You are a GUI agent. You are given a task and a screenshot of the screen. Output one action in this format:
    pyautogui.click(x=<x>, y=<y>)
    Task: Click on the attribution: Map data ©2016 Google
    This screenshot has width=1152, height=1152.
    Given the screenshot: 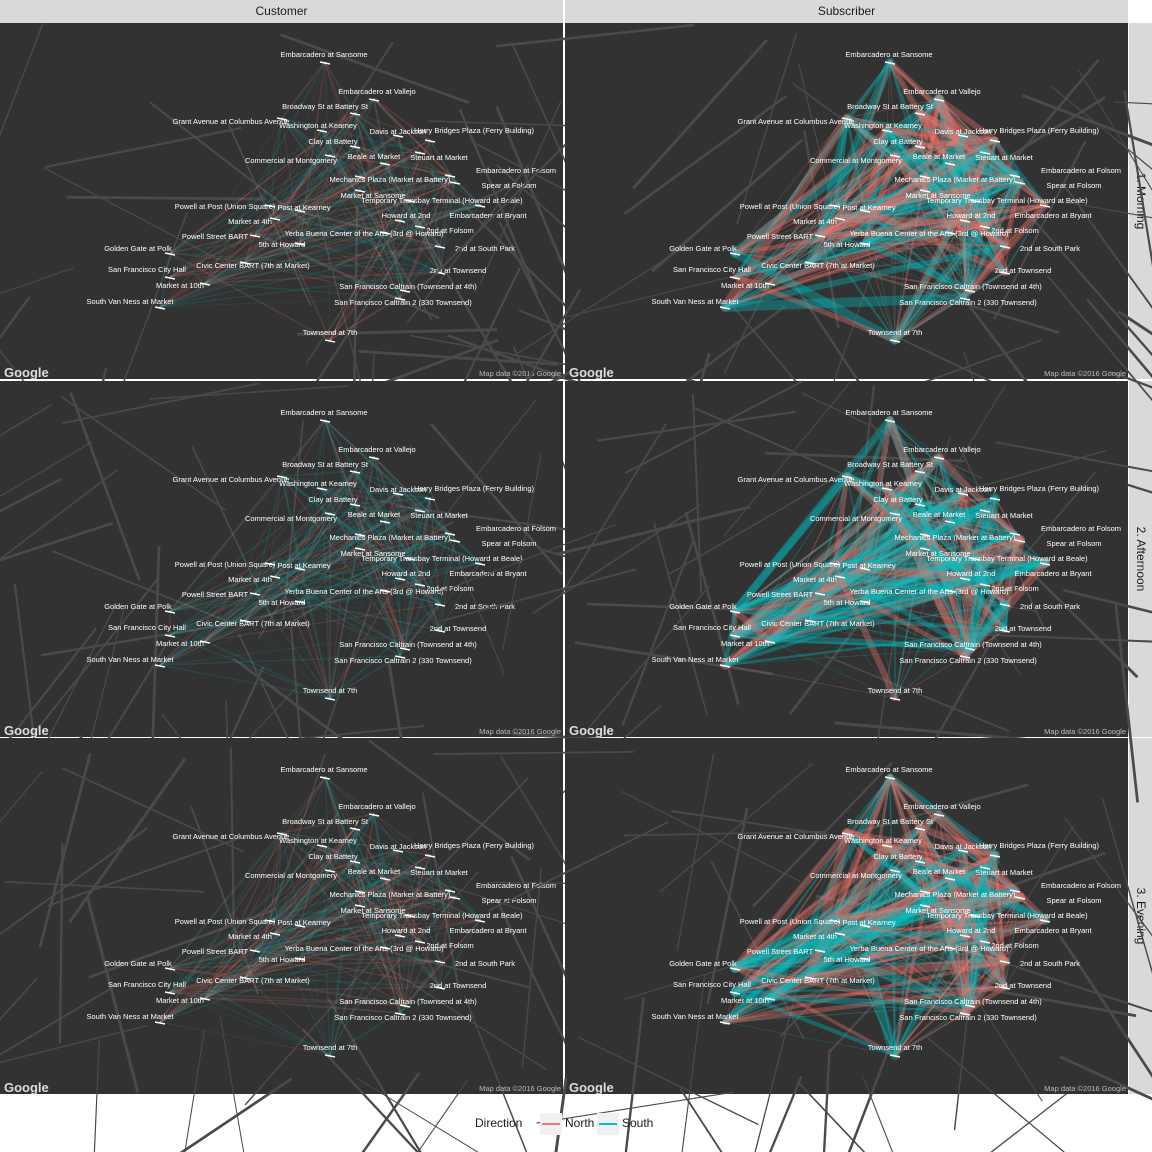 What is the action you would take?
    pyautogui.click(x=1085, y=373)
    